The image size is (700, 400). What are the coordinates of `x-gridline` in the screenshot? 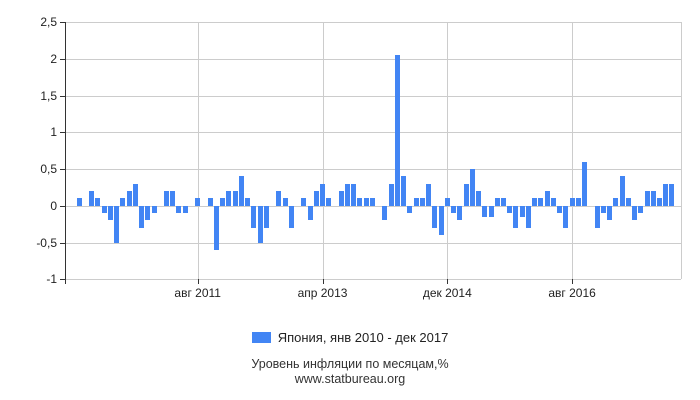 It's located at (198, 151).